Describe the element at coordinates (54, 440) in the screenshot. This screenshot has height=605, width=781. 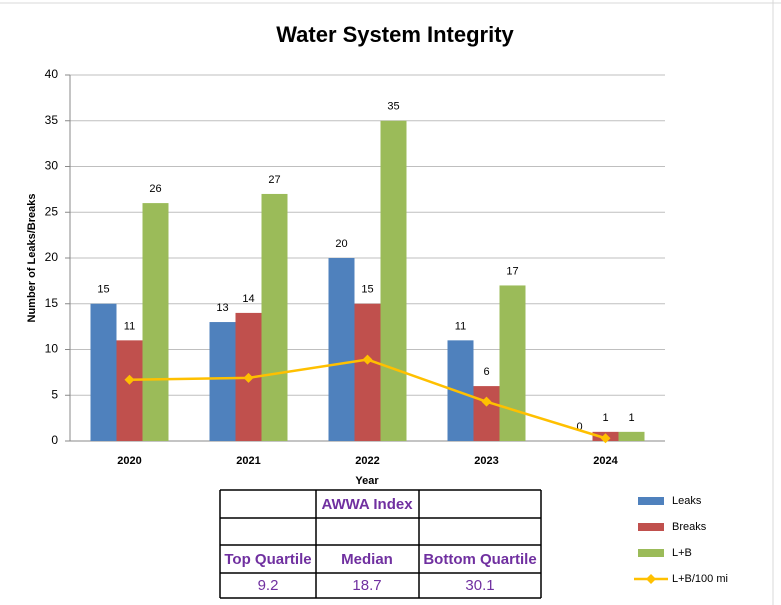
I see `y-tick-label: 0` at that location.